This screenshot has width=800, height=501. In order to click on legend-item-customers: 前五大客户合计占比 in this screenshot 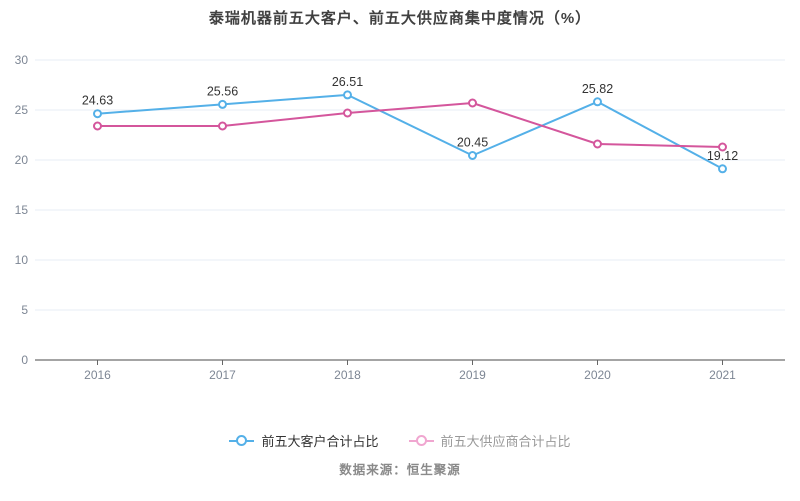, I will do `click(304, 440)`.